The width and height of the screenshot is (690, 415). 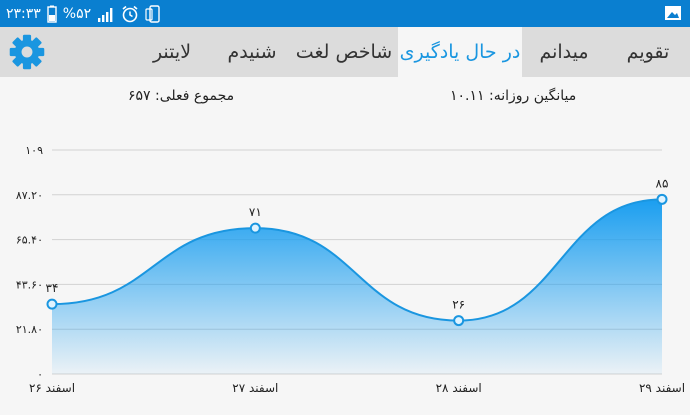 What do you see at coordinates (673, 13) in the screenshot?
I see `image-notification-icon` at bounding box center [673, 13].